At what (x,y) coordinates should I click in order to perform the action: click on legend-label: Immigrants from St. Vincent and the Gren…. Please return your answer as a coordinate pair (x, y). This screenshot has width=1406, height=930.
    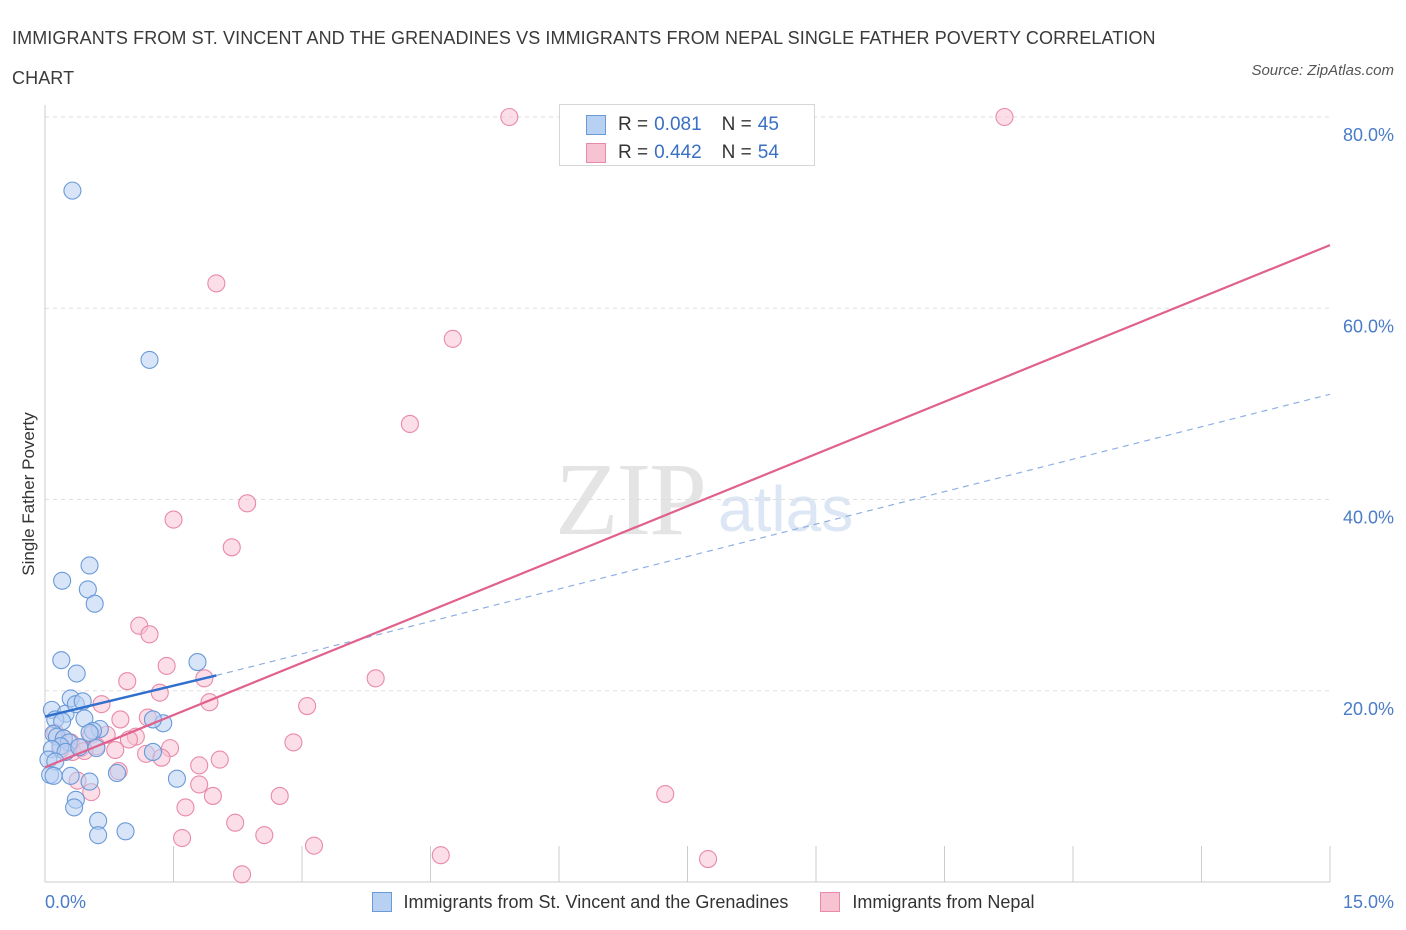
    Looking at the image, I should click on (596, 901).